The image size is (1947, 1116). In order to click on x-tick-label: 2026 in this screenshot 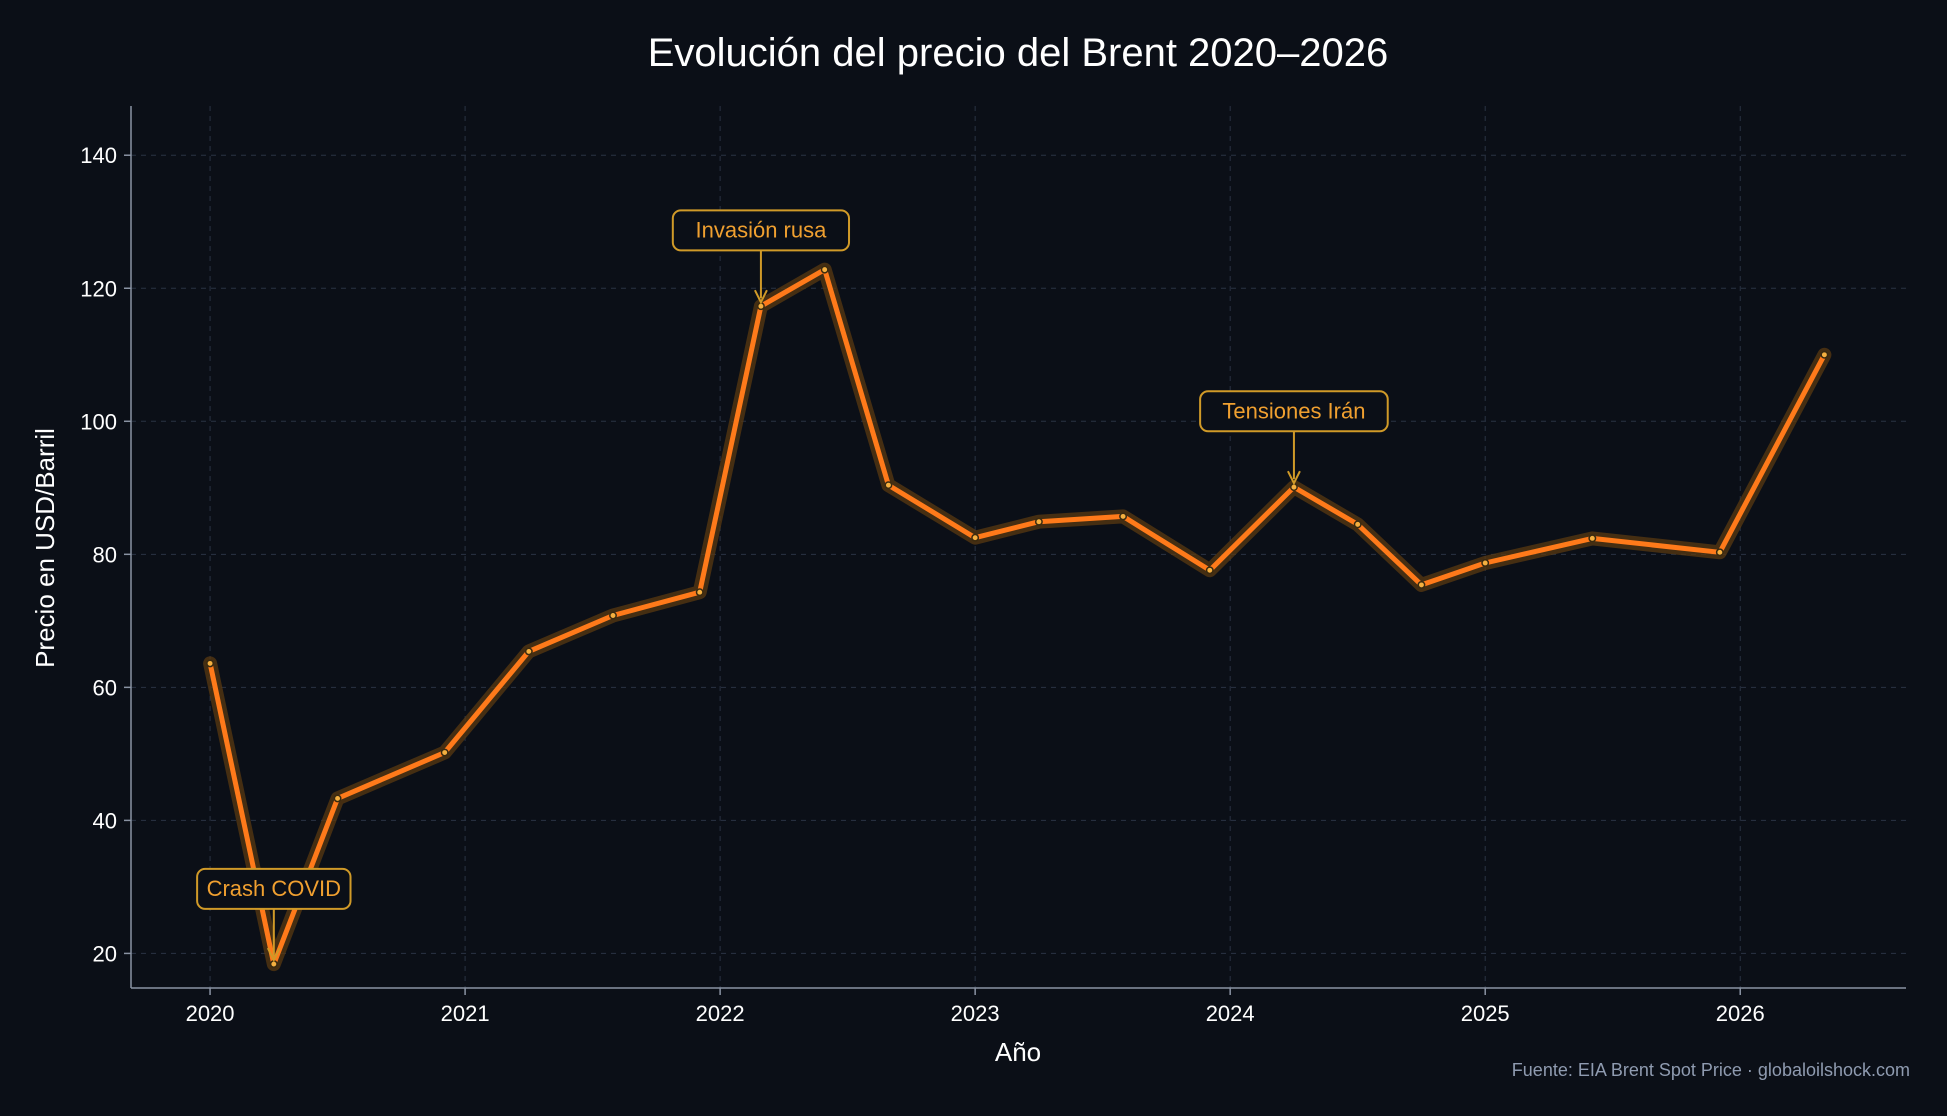, I will do `click(1740, 1013)`.